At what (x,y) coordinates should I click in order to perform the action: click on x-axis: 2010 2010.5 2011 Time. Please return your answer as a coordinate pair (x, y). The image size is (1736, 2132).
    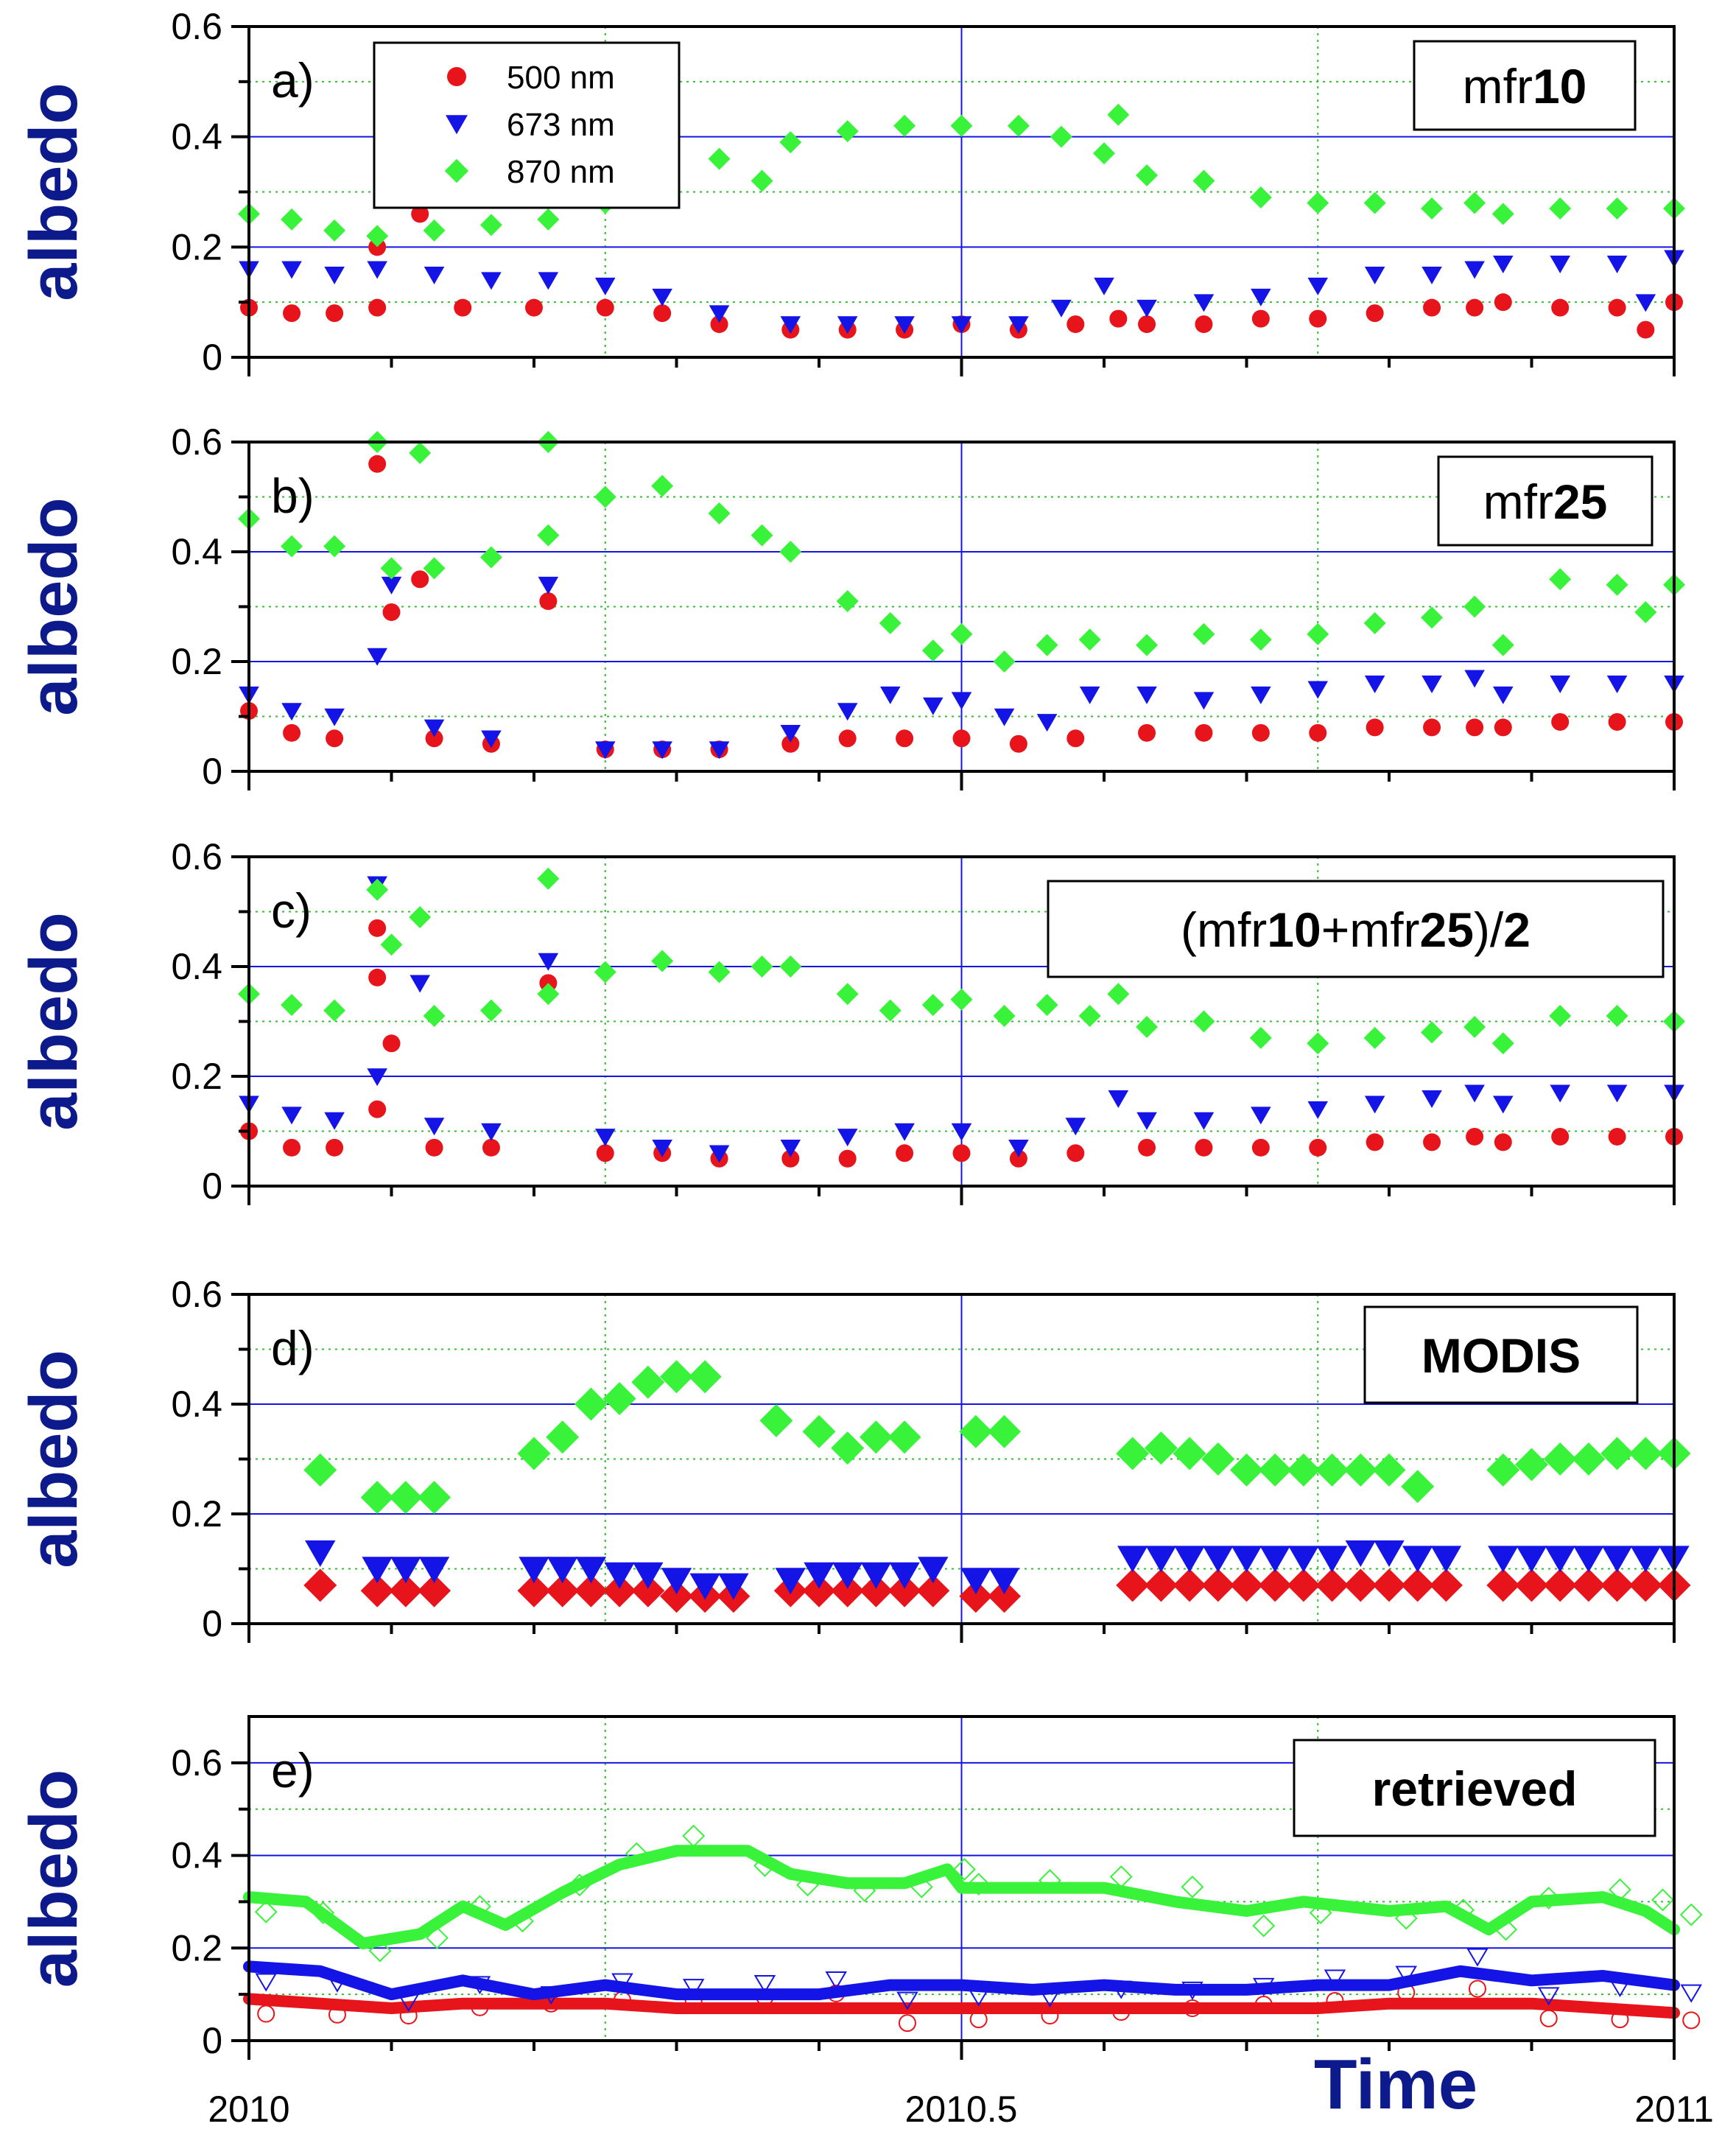
    Looking at the image, I should click on (960, 2087).